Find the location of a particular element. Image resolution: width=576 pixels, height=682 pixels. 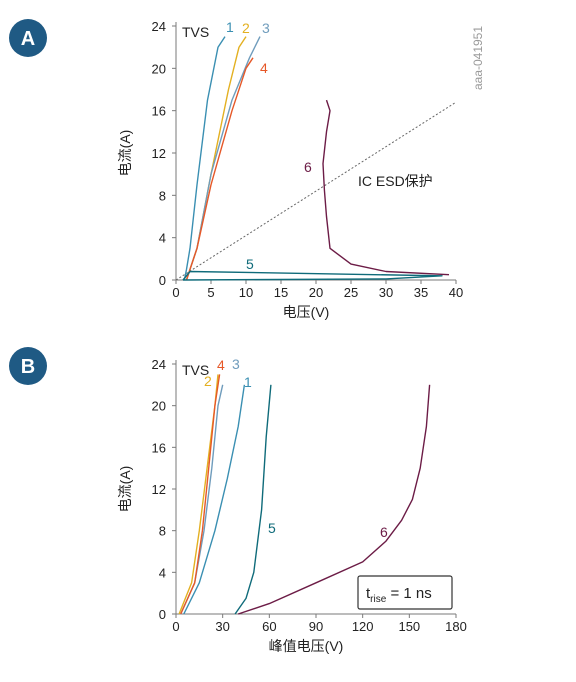

series-label-b-4: 4 is located at coordinates (221, 365).